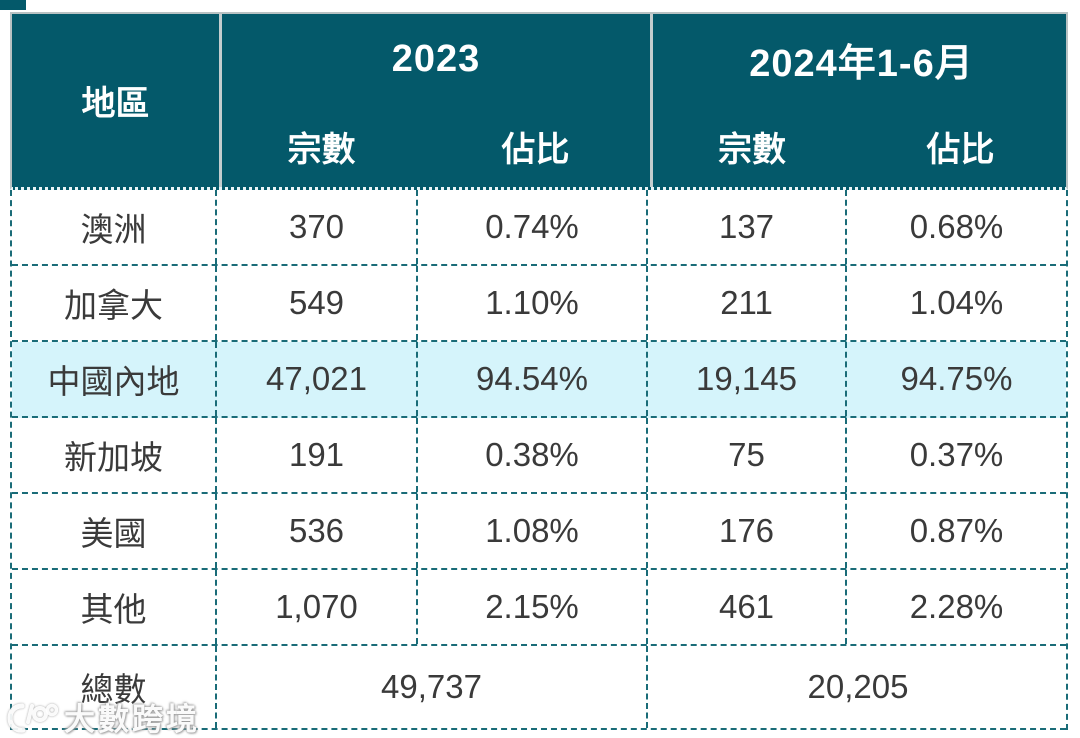  Describe the element at coordinates (956, 454) in the screenshot. I see `share-2024-cell: 0.37%` at that location.